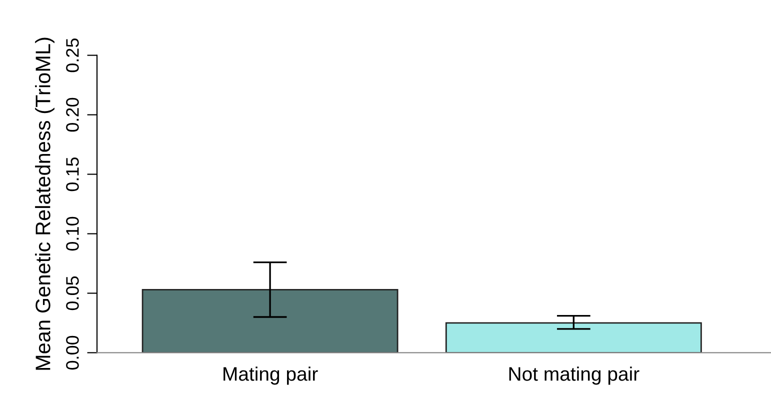 The height and width of the screenshot is (403, 771). I want to click on x-tick-label: Mating pair, so click(271, 375).